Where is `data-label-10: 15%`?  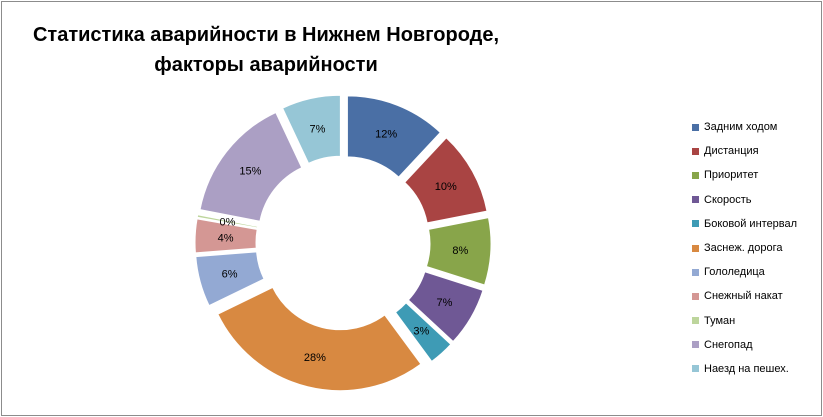
data-label-10: 15% is located at coordinates (250, 172).